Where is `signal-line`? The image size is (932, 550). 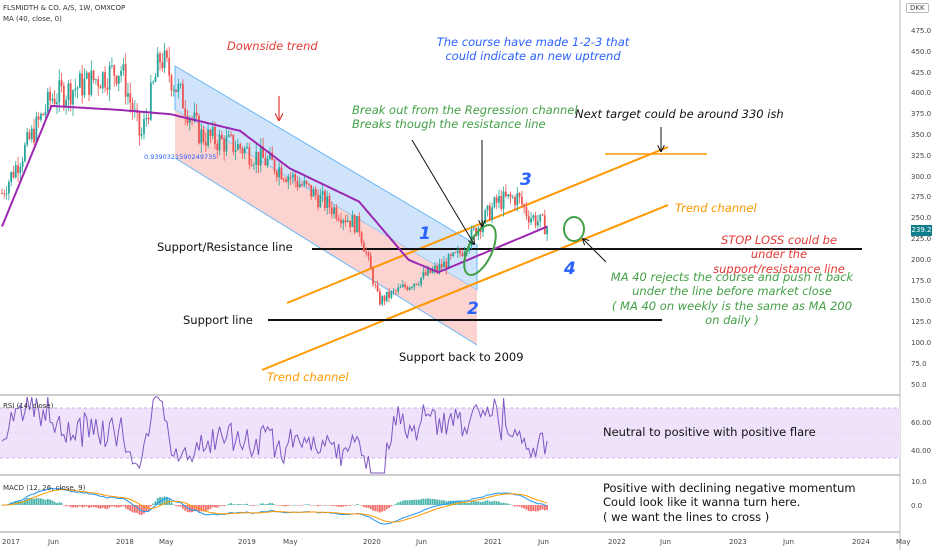 signal-line is located at coordinates (275, 506).